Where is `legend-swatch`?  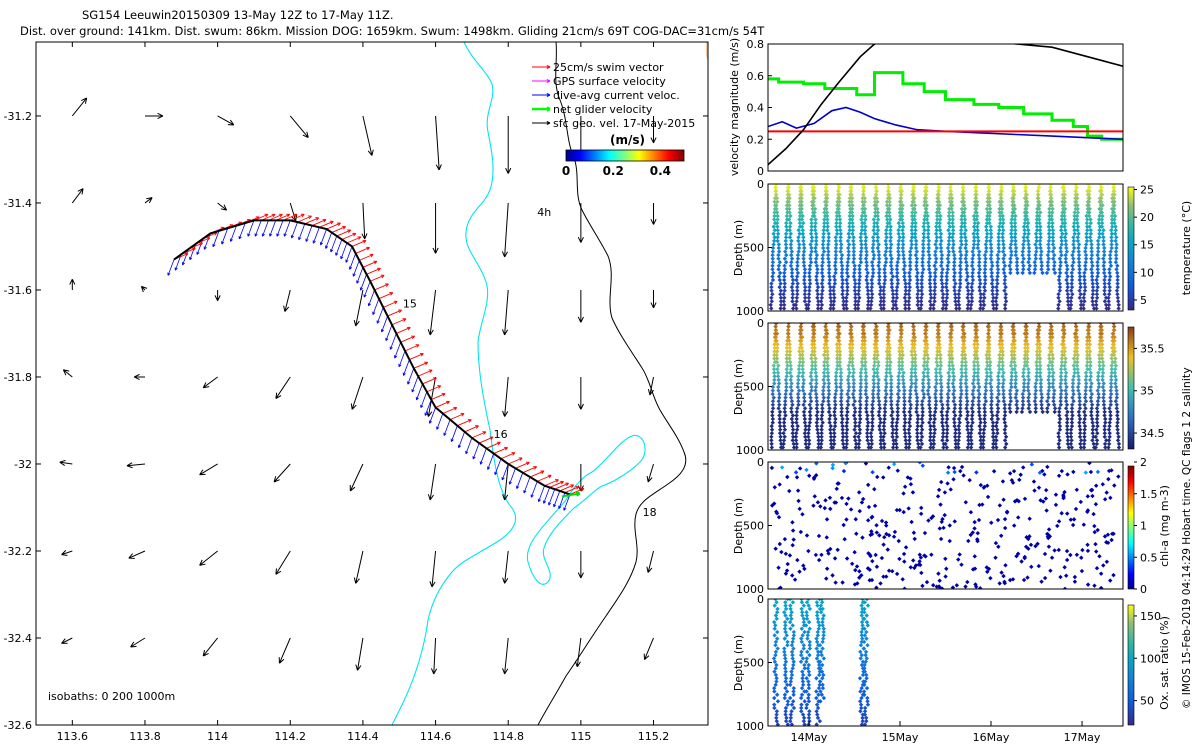
legend-swatch is located at coordinates (541, 95).